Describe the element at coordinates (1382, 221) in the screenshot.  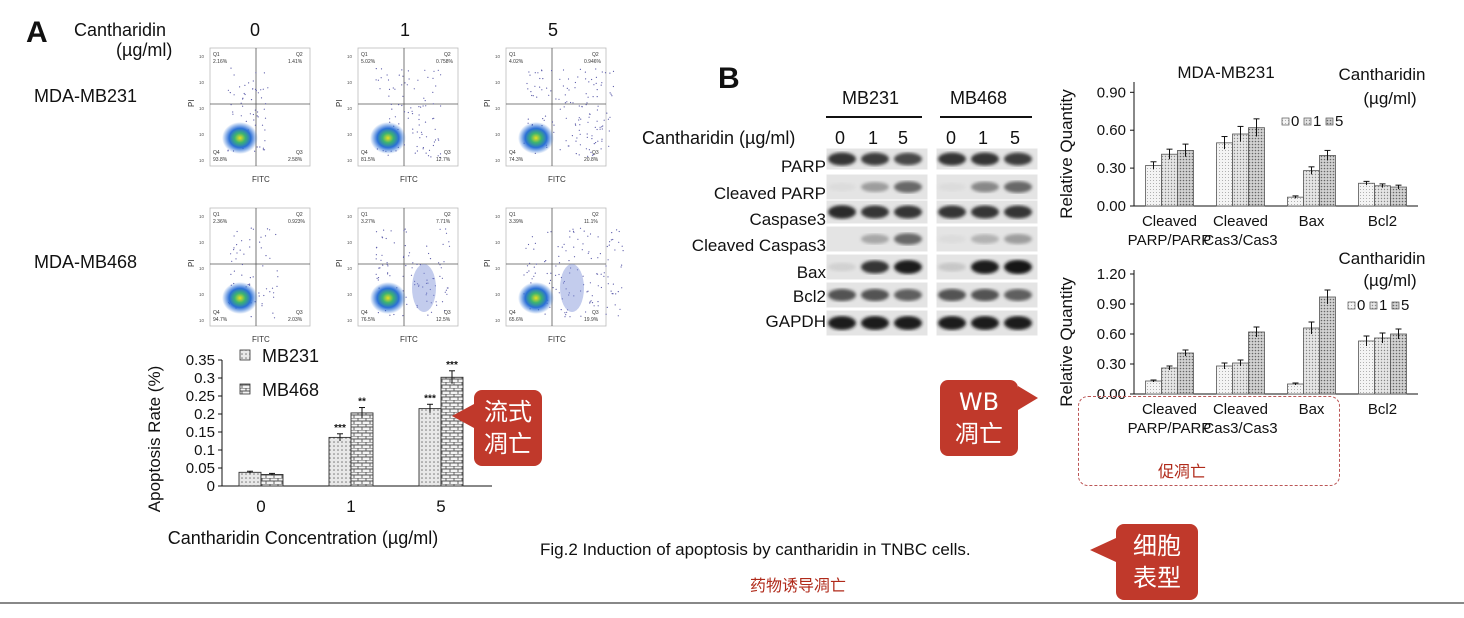
I see `x-tick-label: Bcl2` at that location.